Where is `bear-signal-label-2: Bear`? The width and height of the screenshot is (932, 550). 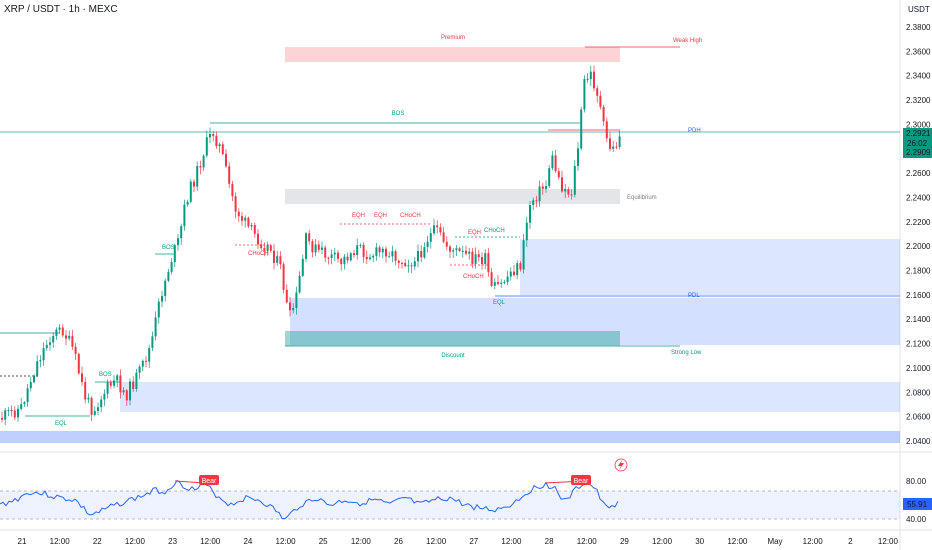 bear-signal-label-2: Bear is located at coordinates (581, 481).